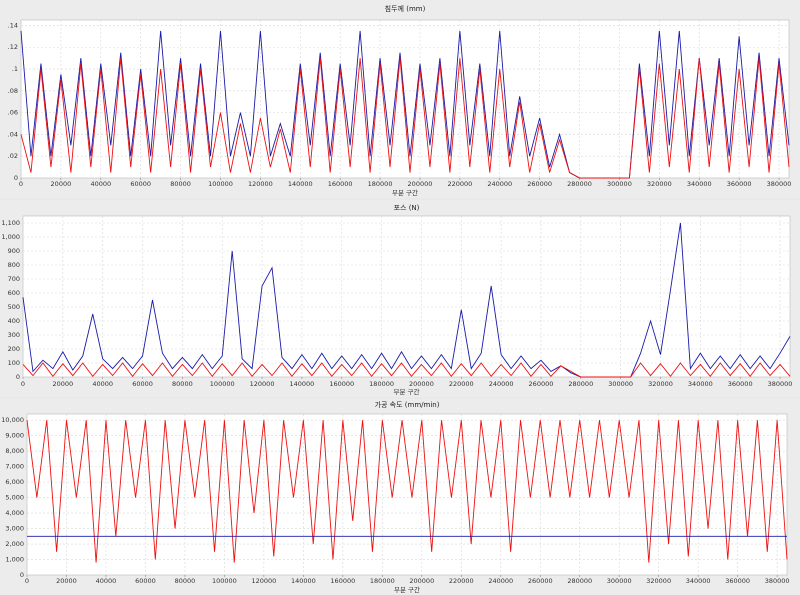 The image size is (800, 595). What do you see at coordinates (13, 47) in the screenshot?
I see `y-tick-label: .12` at bounding box center [13, 47].